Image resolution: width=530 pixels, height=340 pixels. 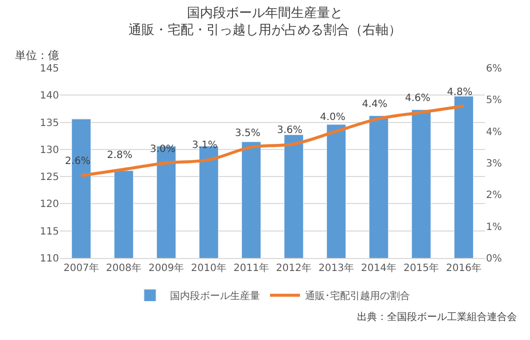 What do you see at coordinates (251, 268) in the screenshot?
I see `x-tick-label: 2011年` at bounding box center [251, 268].